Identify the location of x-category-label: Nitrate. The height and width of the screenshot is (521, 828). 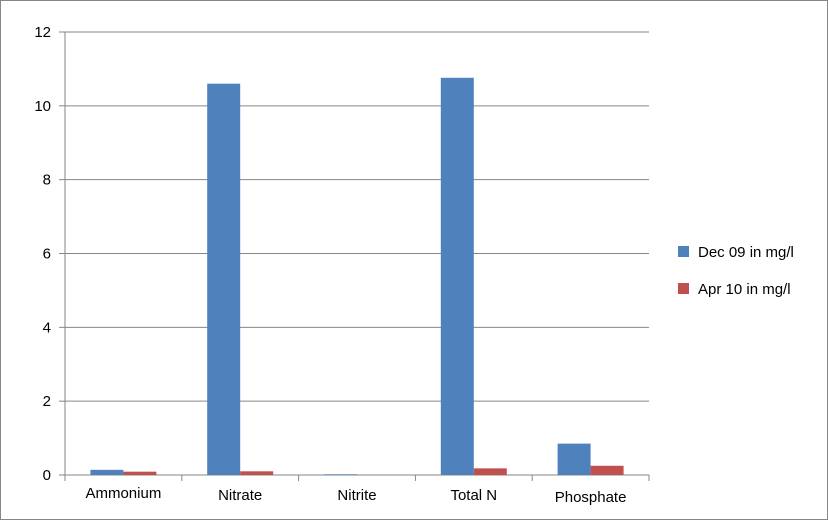
(240, 495).